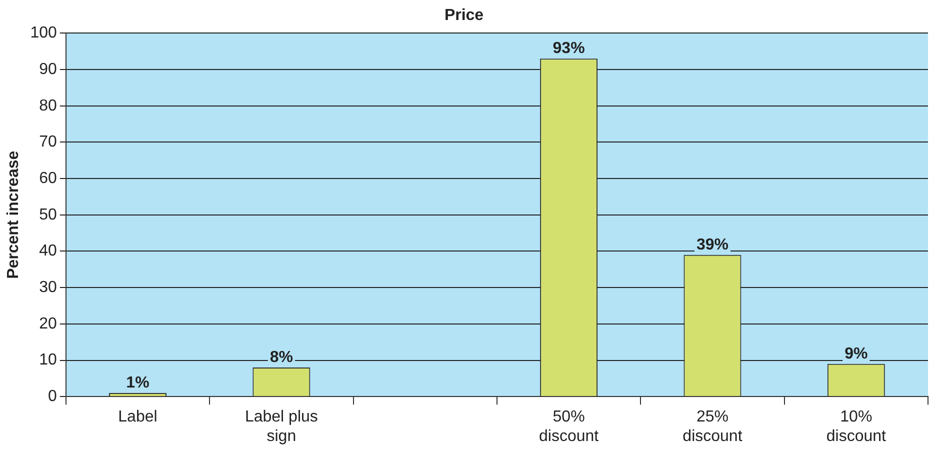 Image resolution: width=932 pixels, height=449 pixels. What do you see at coordinates (48, 323) in the screenshot?
I see `y-tick-label: 20` at bounding box center [48, 323].